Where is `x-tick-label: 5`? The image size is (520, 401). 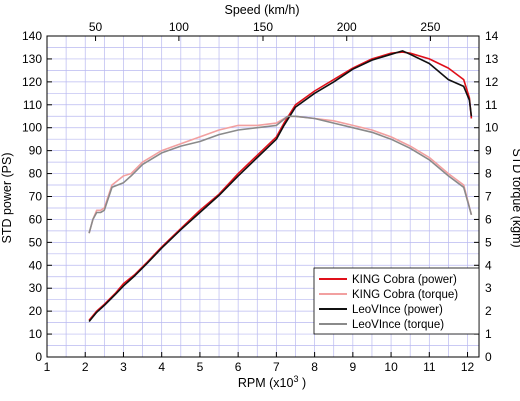 x-tick-label: 5 is located at coordinates (200, 367).